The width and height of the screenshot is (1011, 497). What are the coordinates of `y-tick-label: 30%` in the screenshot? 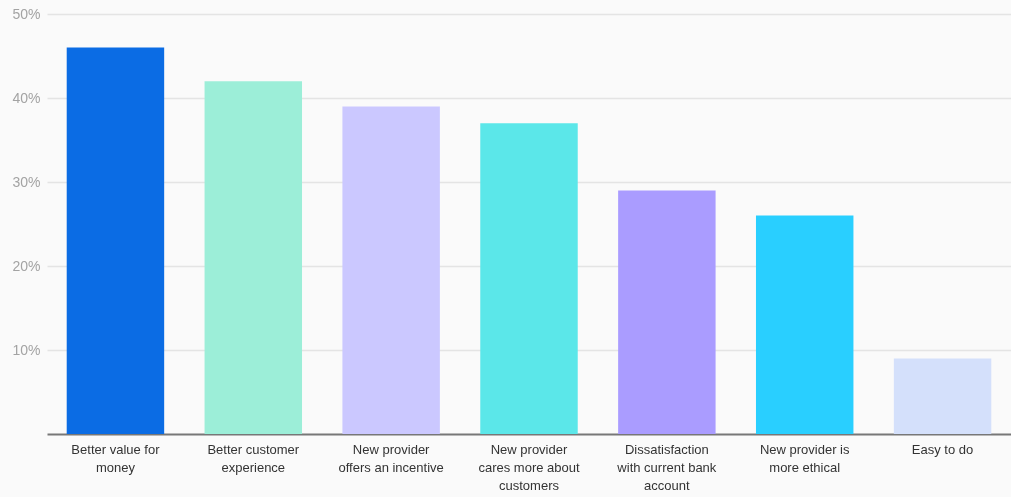 It's located at (26, 181).